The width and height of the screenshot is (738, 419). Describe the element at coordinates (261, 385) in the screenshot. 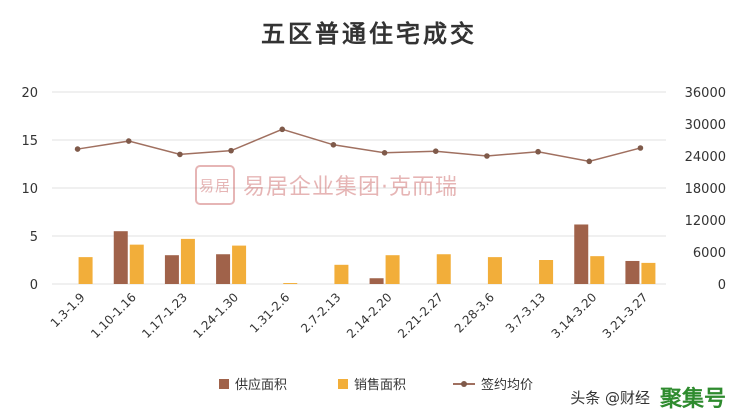

I see `legend-supply-label: 供应面积` at that location.